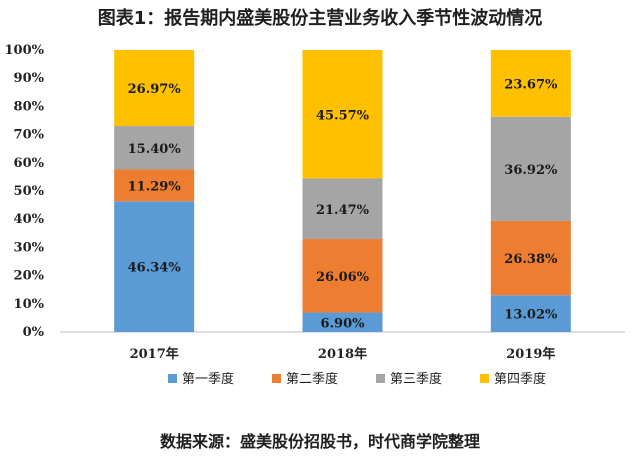 The image size is (640, 460). I want to click on data-label: 23.67%, so click(531, 84).